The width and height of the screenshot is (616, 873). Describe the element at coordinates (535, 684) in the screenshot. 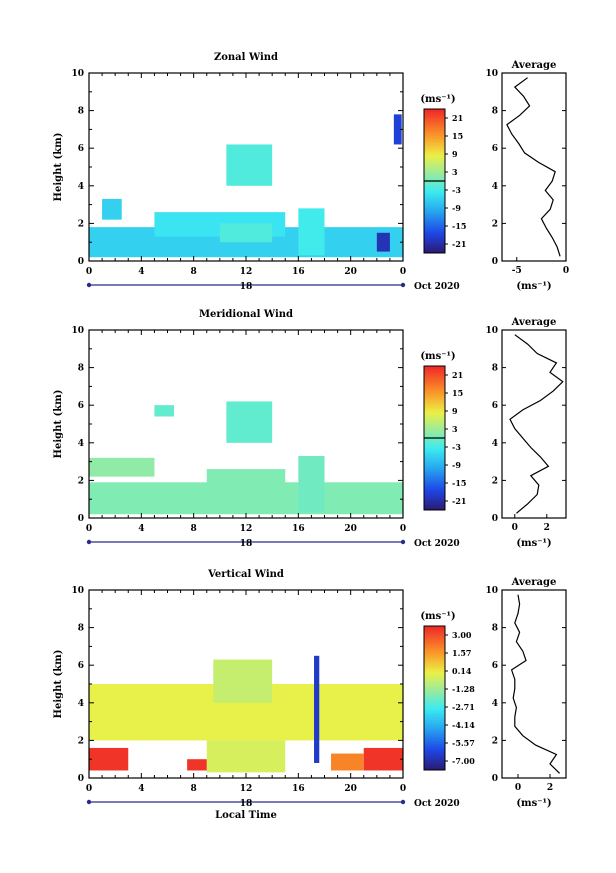

I see `average-profile-line` at that location.